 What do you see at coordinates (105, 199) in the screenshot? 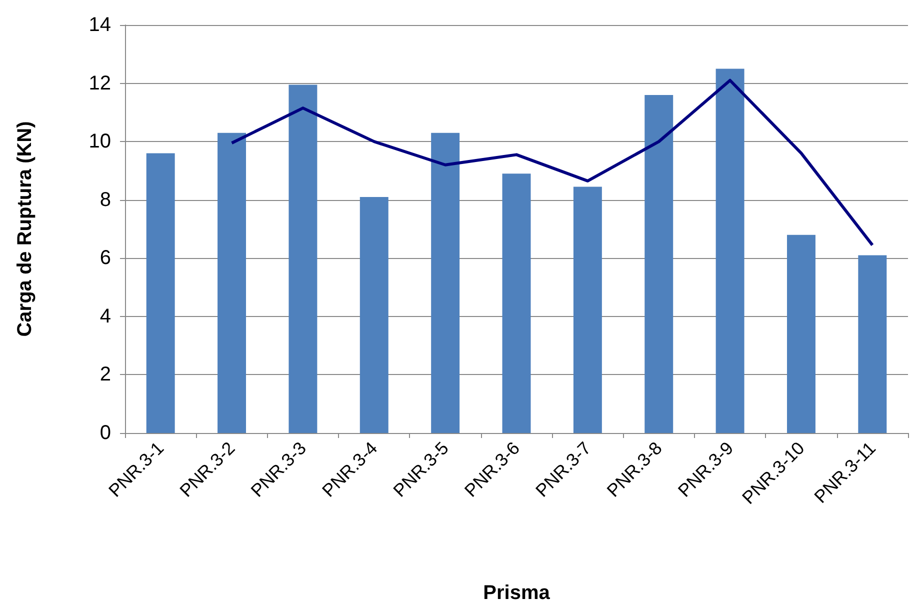
I see `y-tick-label: 8` at bounding box center [105, 199].